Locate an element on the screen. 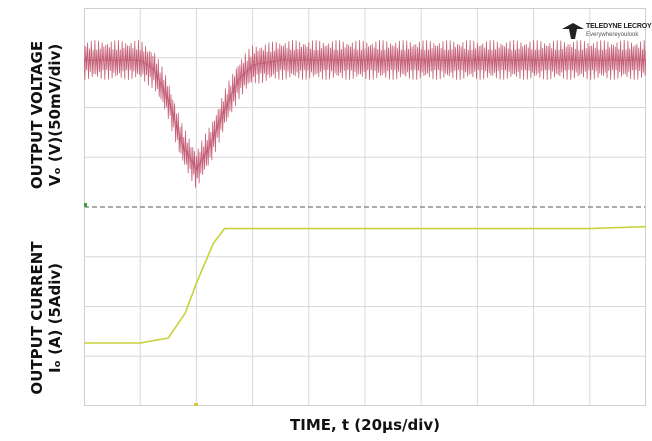 Image resolution: width=652 pixels, height=441 pixels. x-axis-label: TIME, t (20µs/div) is located at coordinates (365, 425).